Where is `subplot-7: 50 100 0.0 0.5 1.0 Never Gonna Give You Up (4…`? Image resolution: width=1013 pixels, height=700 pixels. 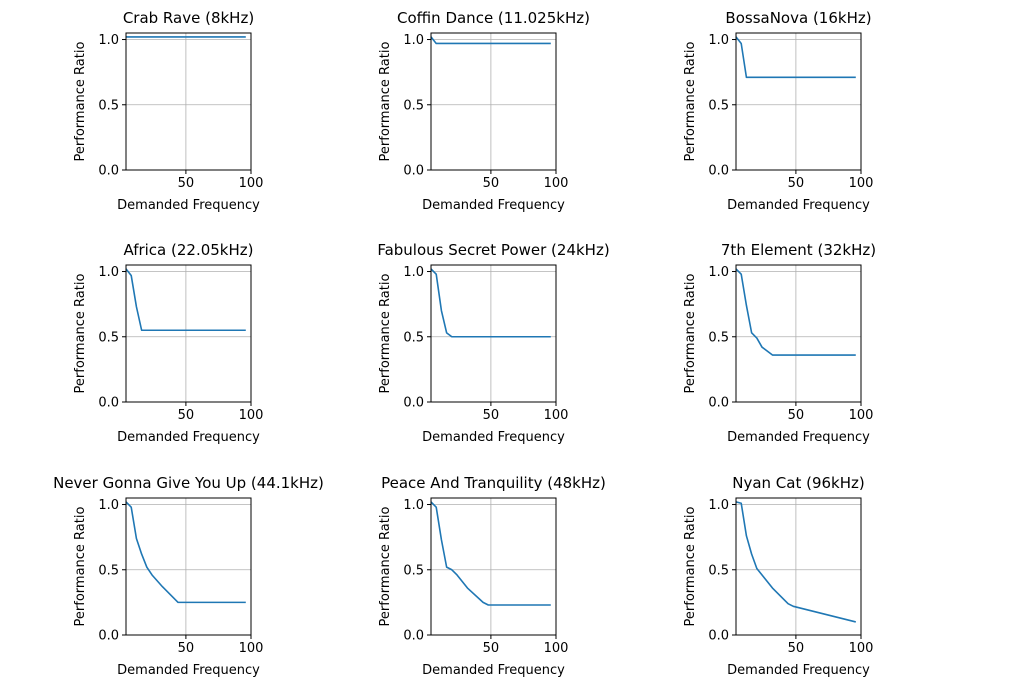 subplot-7: 50 100 0.0 0.5 1.0 Never Gonna Give You Up (4… is located at coordinates (188, 576).